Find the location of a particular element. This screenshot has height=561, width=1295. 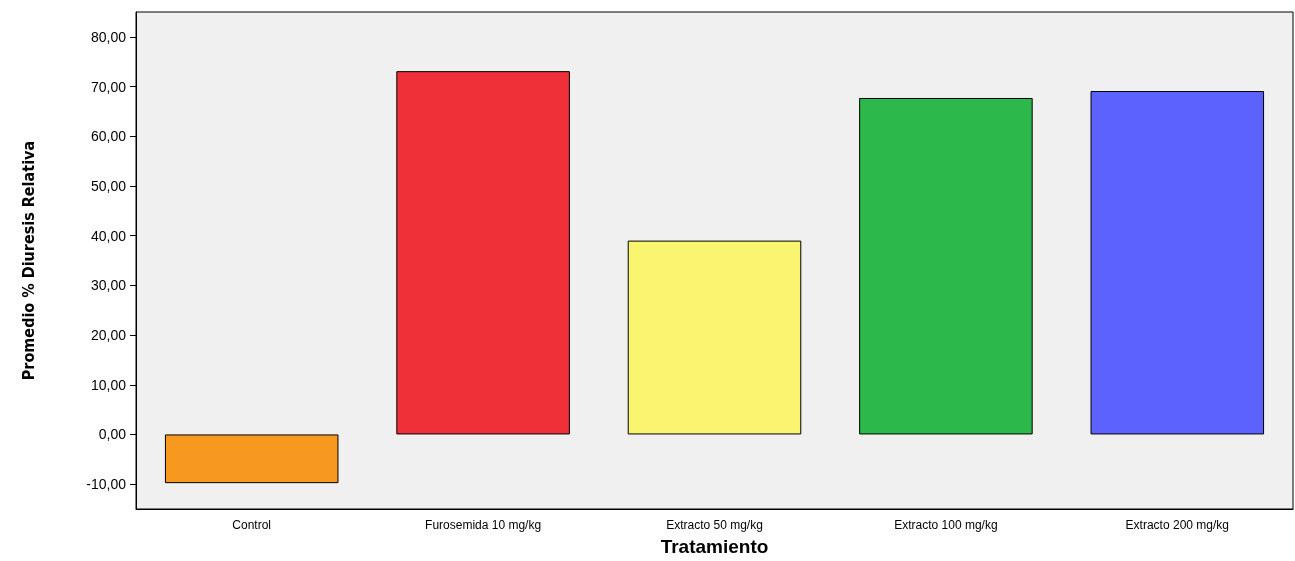

y-tick-label: 20,00 is located at coordinates (108, 335).